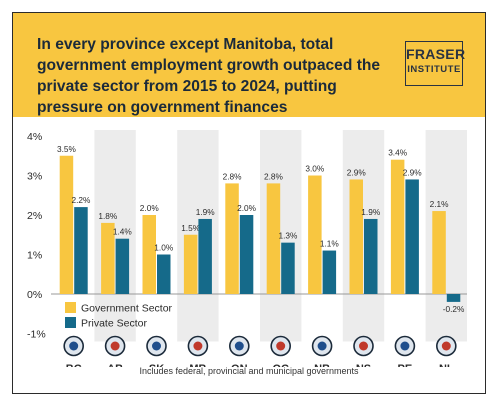 The width and height of the screenshot is (500, 408). I want to click on fraser-institute-logo: FRASER INSTITUTE, so click(435, 63).